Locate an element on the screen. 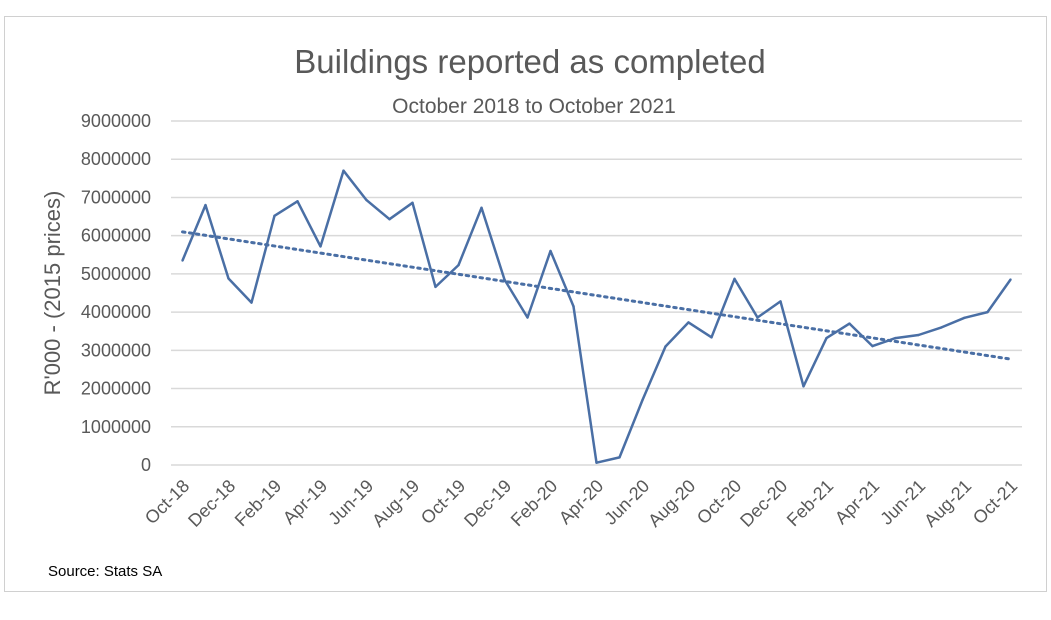 The height and width of the screenshot is (620, 1051). x-tick-label: Dec-20 is located at coordinates (763, 503).